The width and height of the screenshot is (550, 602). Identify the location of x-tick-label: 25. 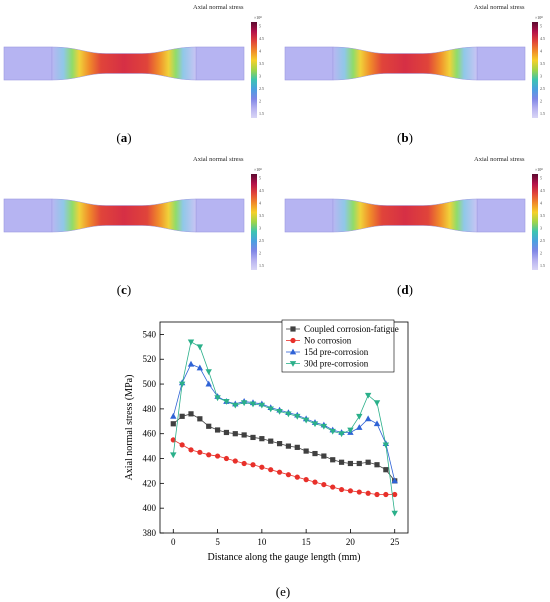
(395, 542).